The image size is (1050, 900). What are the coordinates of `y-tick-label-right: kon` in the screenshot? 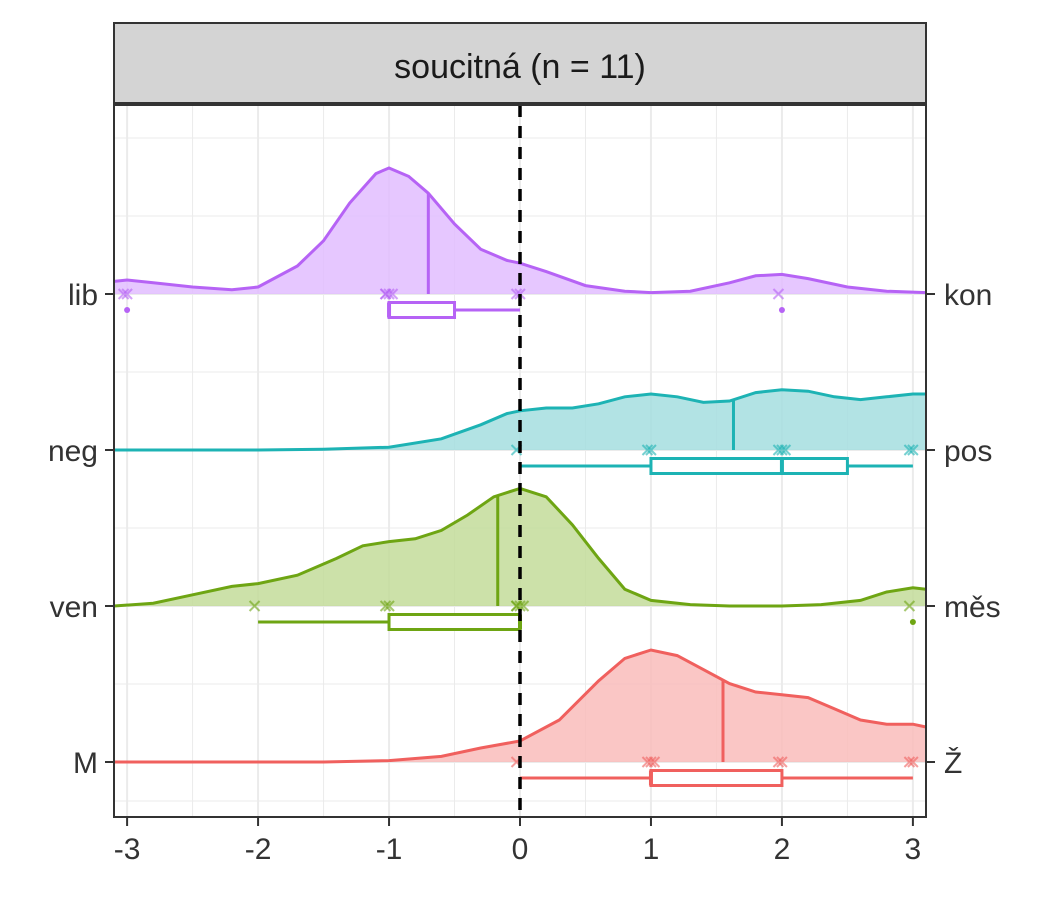 It's located at (968, 295).